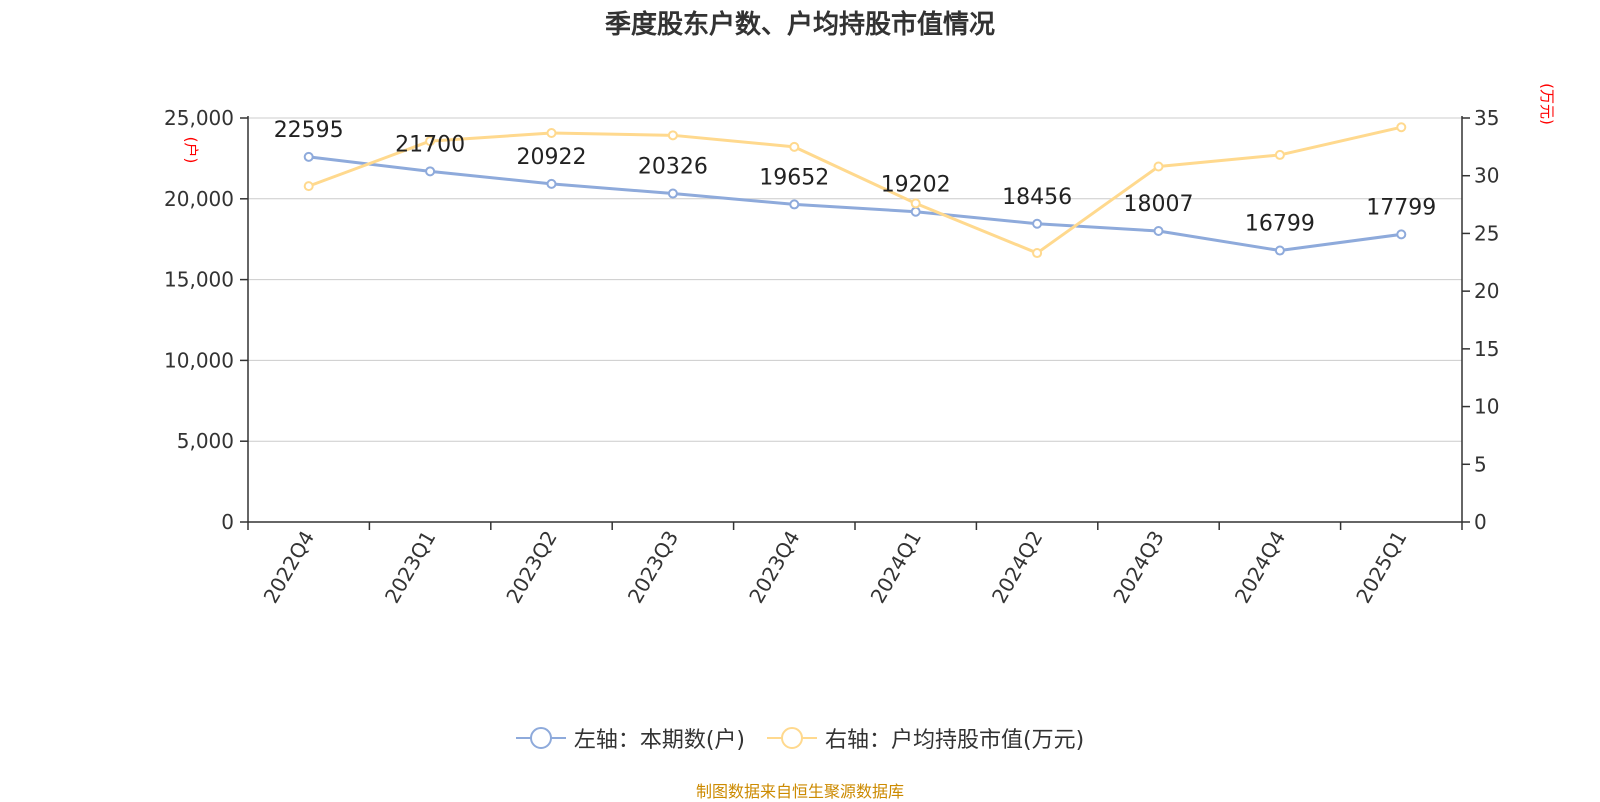  What do you see at coordinates (1486, 349) in the screenshot?
I see `y-right-tick-label: 15` at bounding box center [1486, 349].